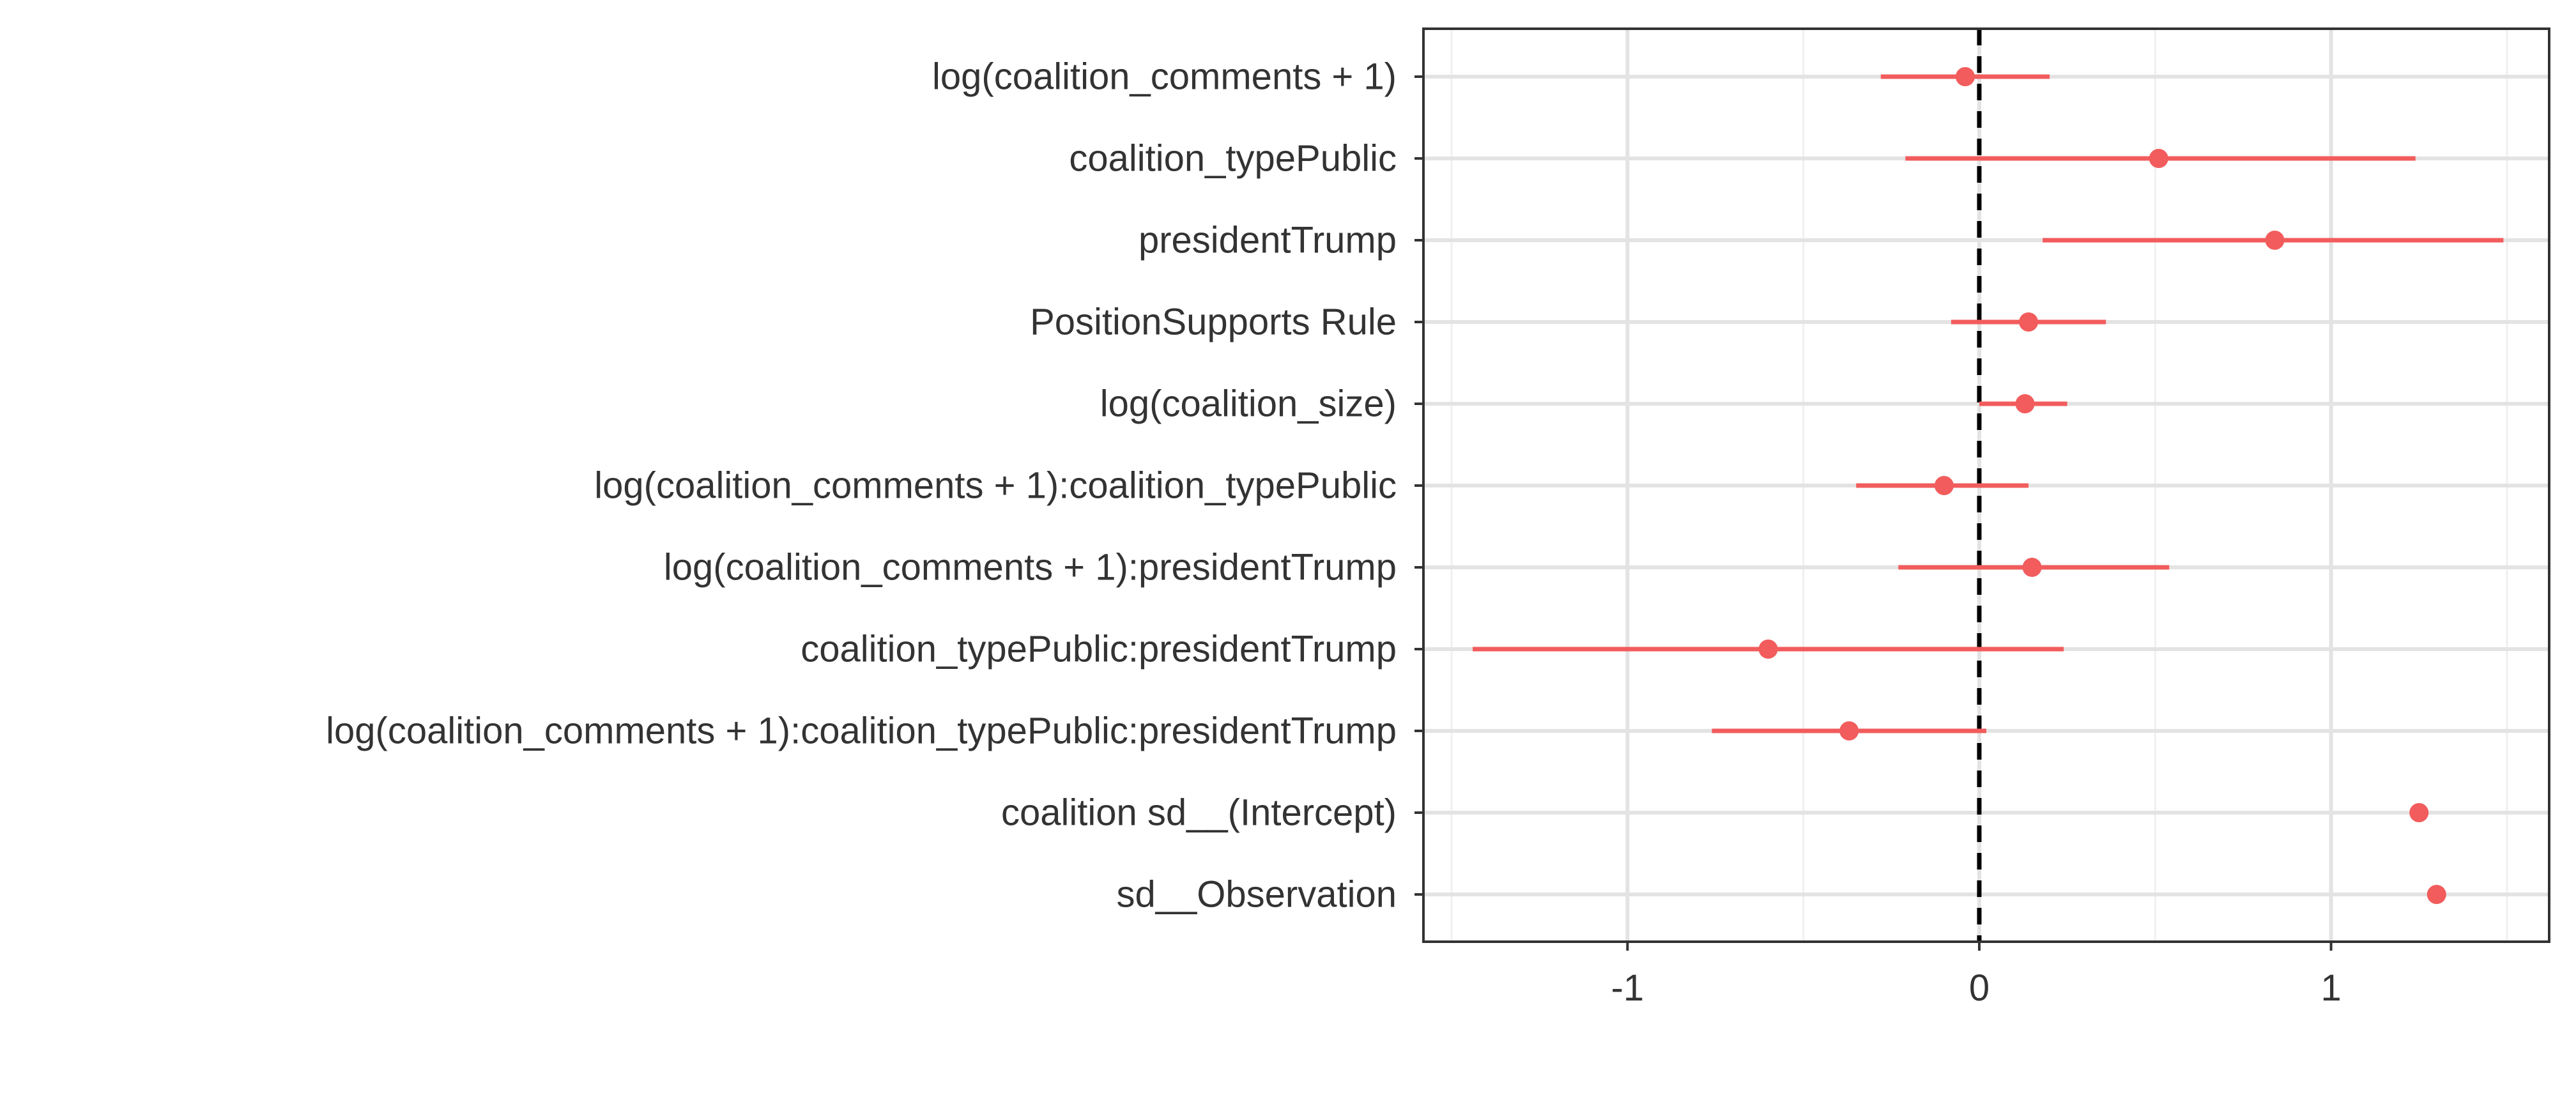  What do you see at coordinates (1099, 649) in the screenshot?
I see `y-tick-label: coalition_typePublic:presidentTrump` at bounding box center [1099, 649].